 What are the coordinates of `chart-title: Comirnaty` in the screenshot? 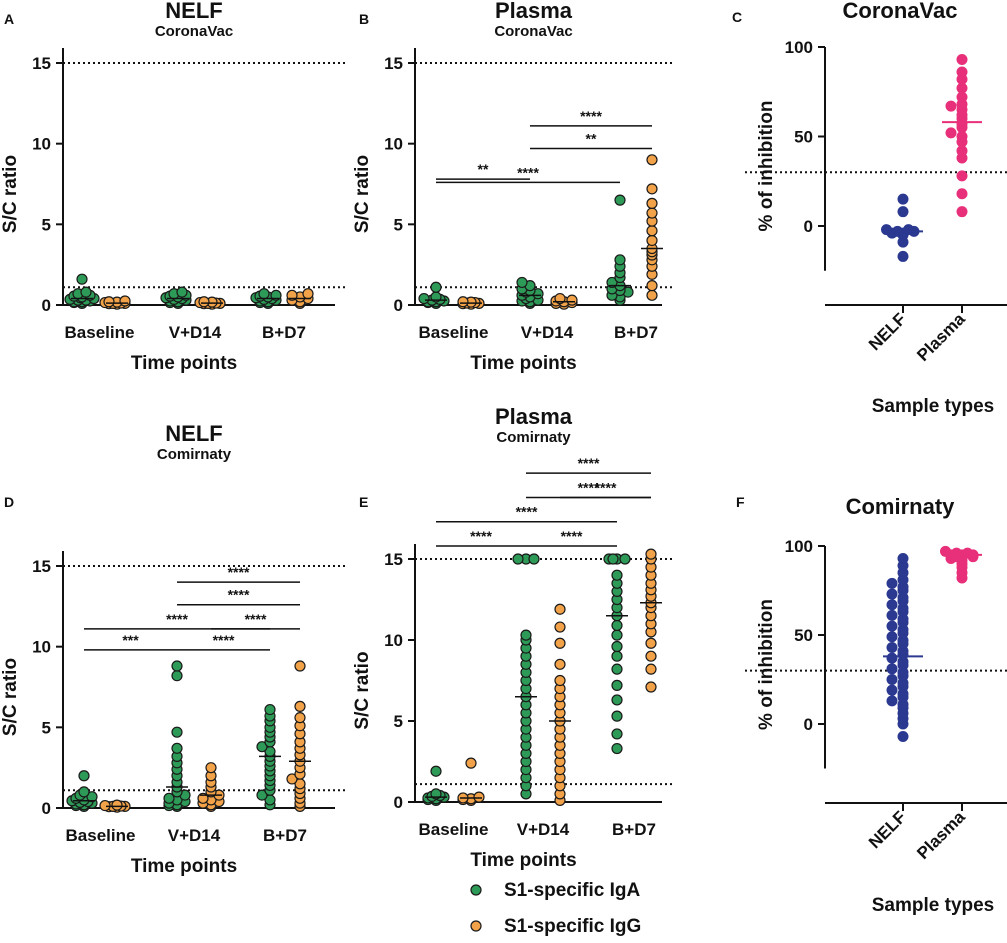 It's located at (901, 506).